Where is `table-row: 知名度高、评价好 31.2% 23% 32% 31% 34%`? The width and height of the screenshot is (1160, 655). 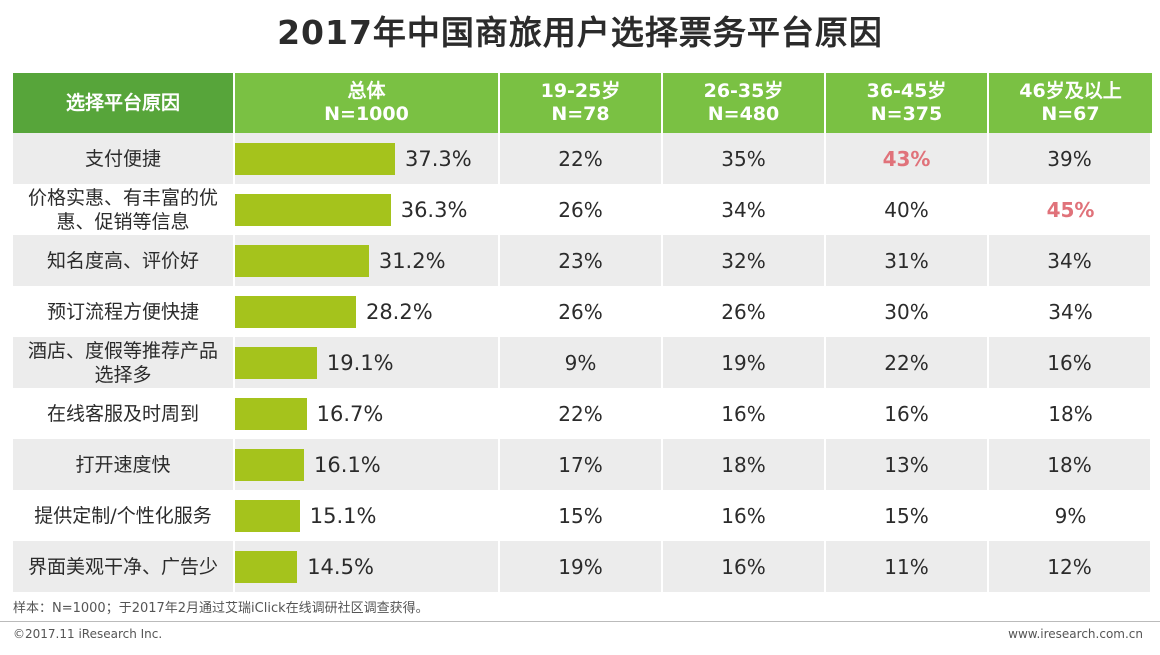 table-row: 知名度高、评价好 31.2% 23% 32% 31% 34% is located at coordinates (582, 260).